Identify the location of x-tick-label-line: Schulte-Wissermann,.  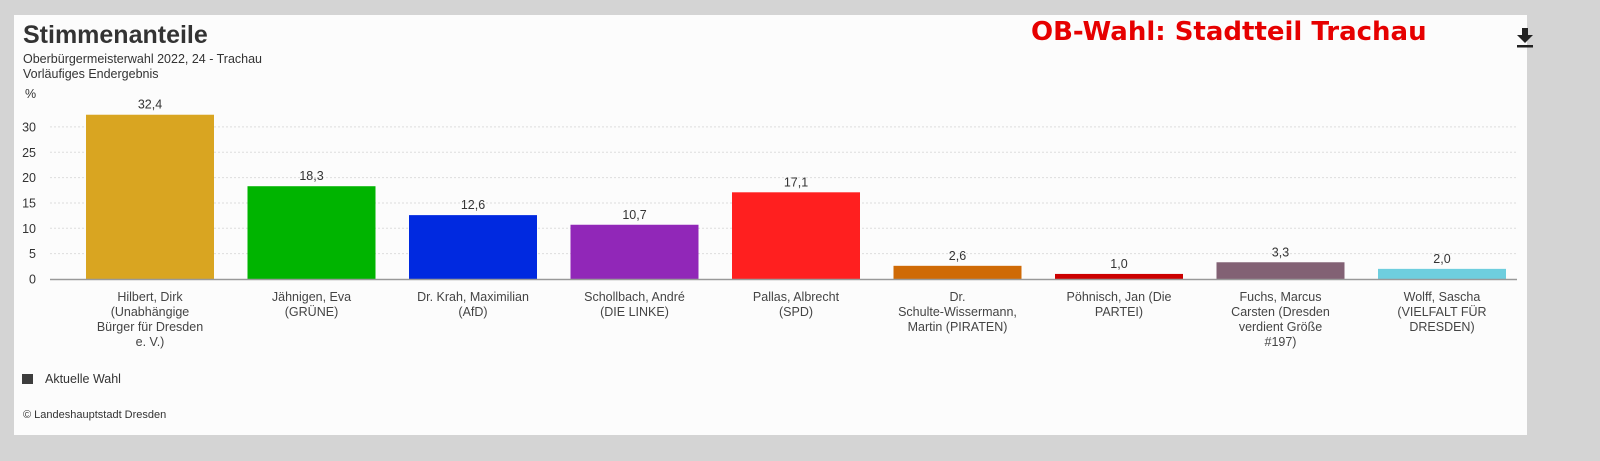
(957, 312).